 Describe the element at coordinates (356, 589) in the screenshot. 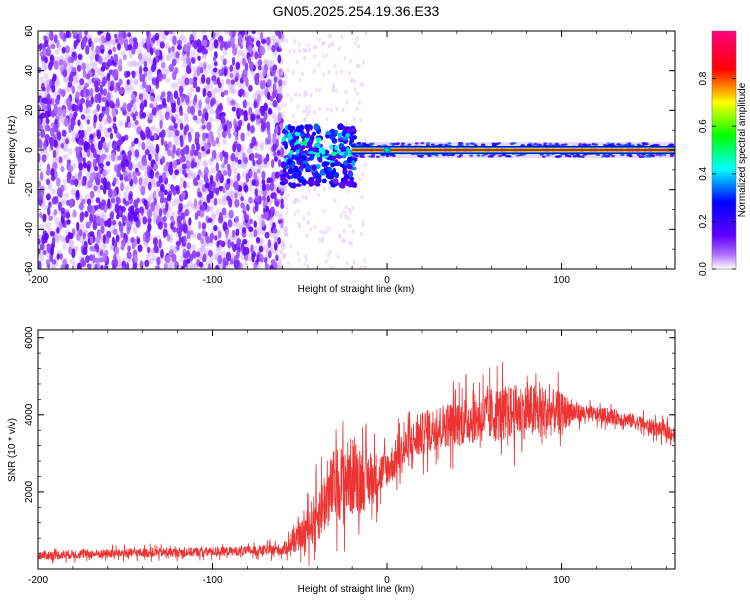

I see `snr-x-axis-label: Height of straight line (km)` at that location.